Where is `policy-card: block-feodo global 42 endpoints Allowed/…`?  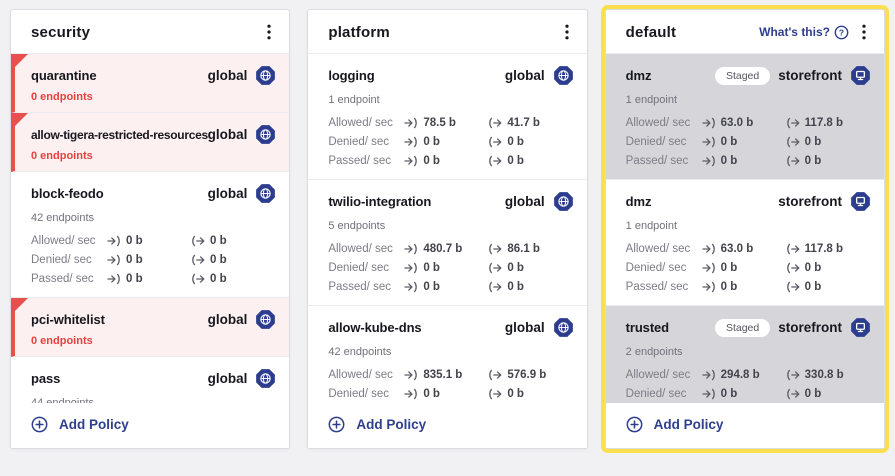 policy-card: block-feodo global 42 endpoints Allowed/… is located at coordinates (150, 235).